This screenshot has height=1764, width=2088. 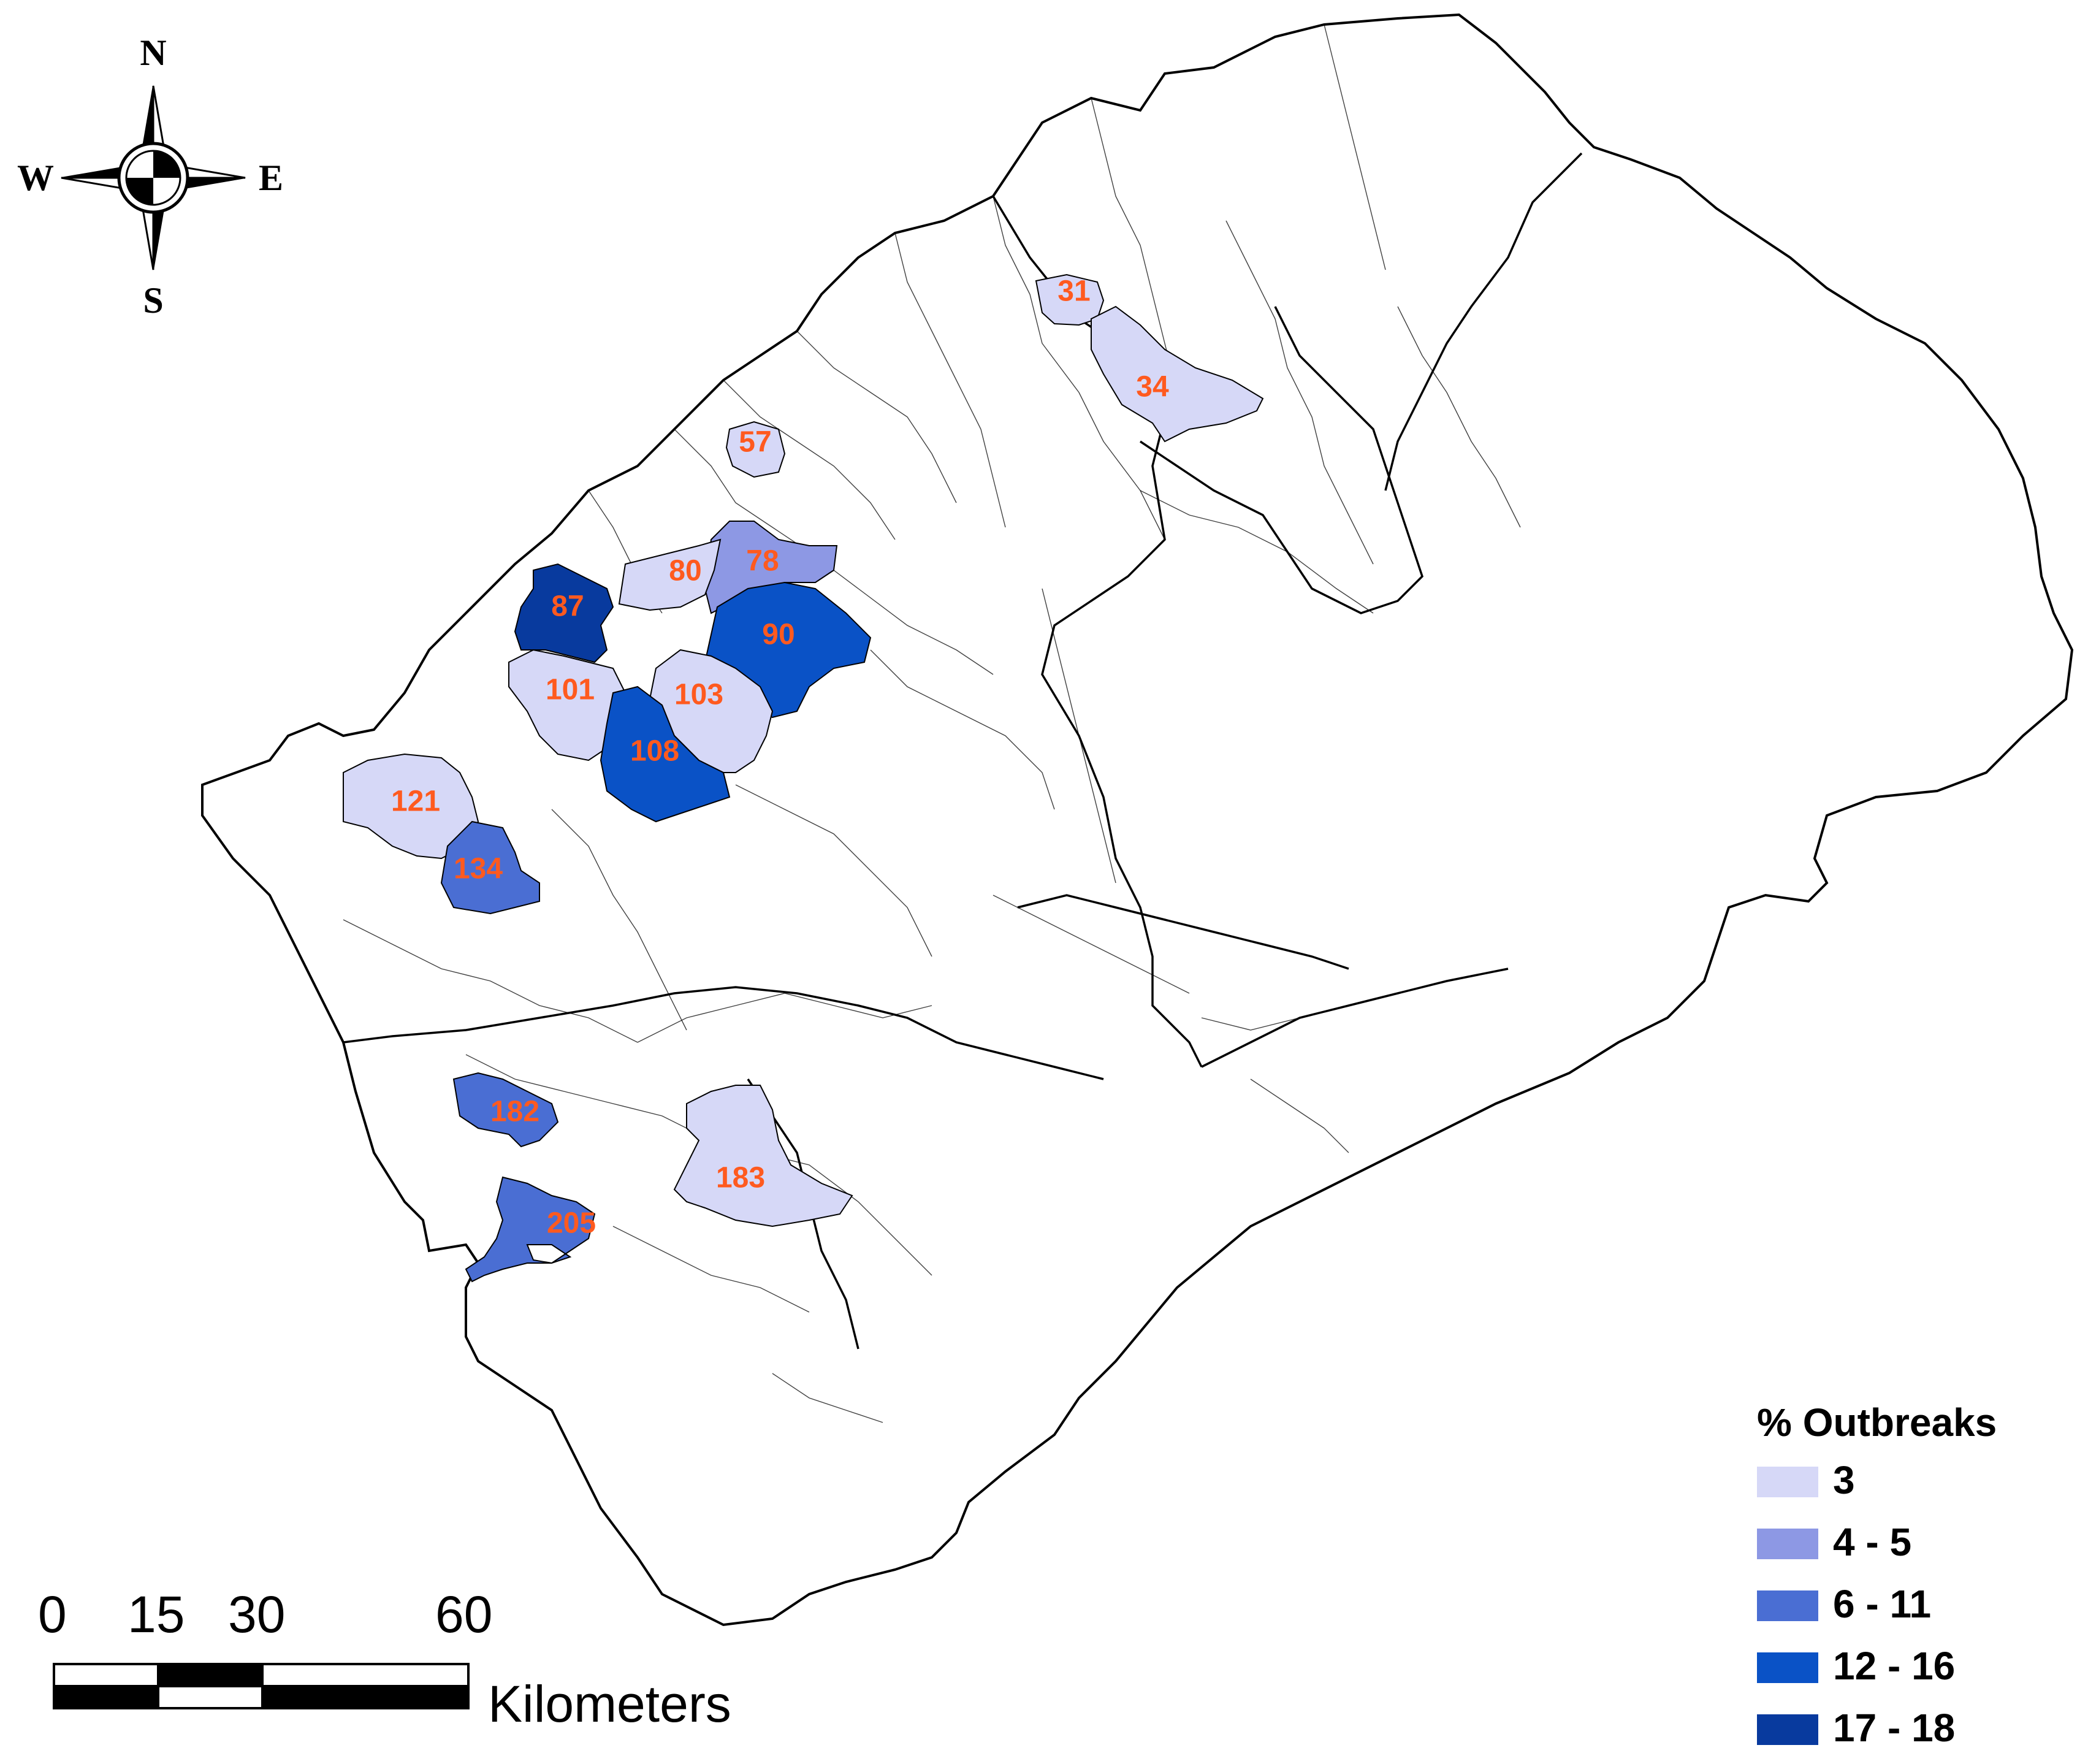 I want to click on region-label: 80, so click(x=685, y=571).